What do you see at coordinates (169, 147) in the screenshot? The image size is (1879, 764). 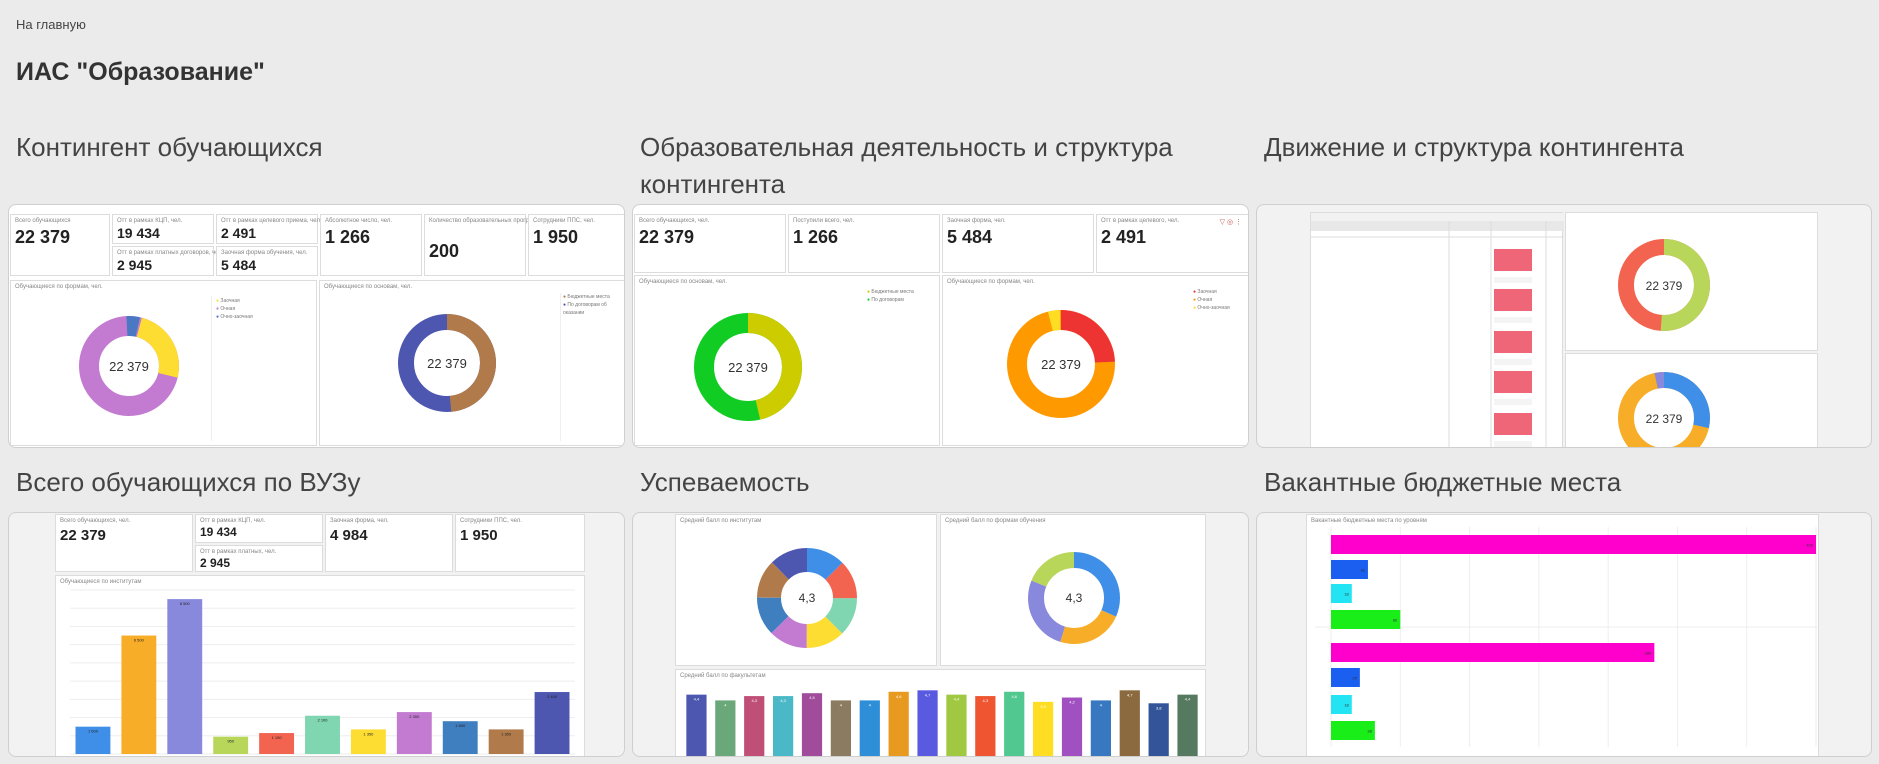 I see `card-title-kontingent: Контингент обучающихся` at bounding box center [169, 147].